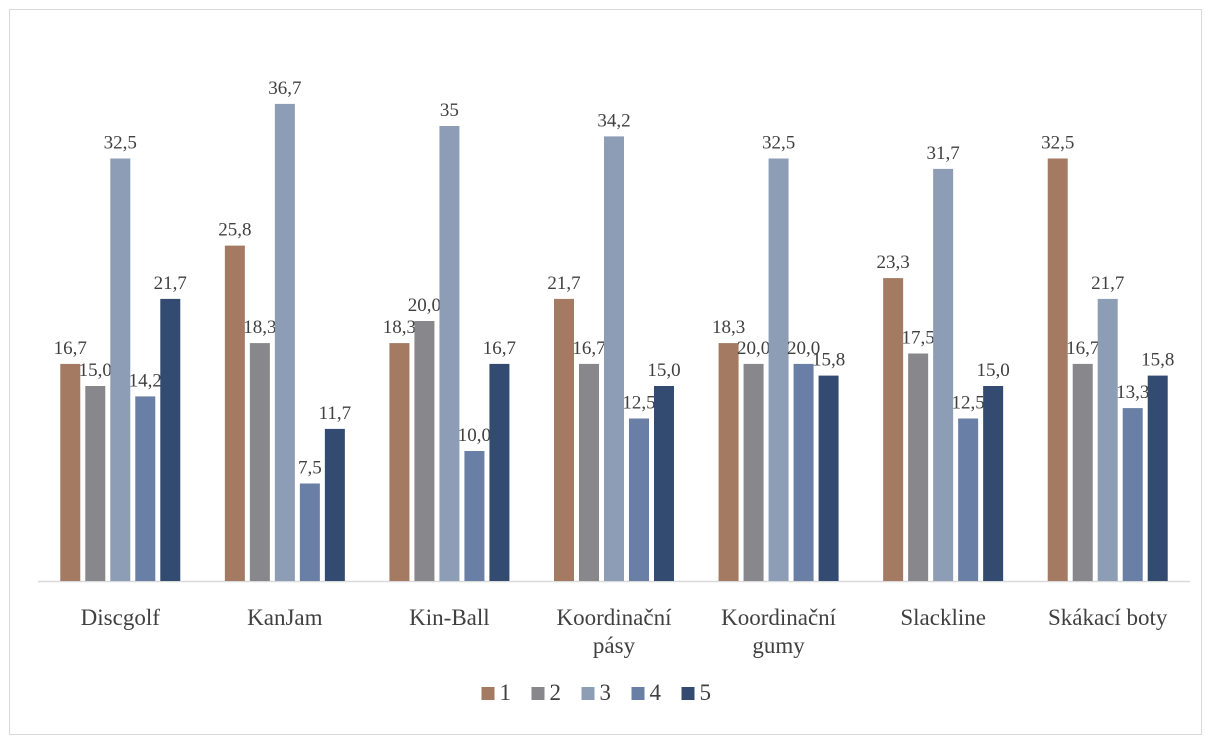  I want to click on category-label-5-line-2: gumy, so click(778, 645).